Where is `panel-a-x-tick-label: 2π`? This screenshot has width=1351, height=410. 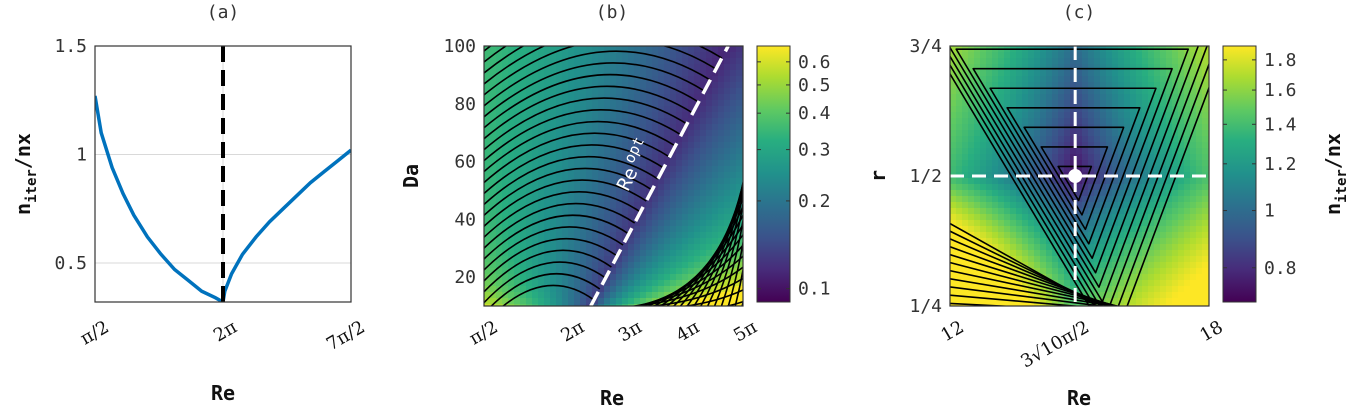 panel-a-x-tick-label: 2π is located at coordinates (225, 332).